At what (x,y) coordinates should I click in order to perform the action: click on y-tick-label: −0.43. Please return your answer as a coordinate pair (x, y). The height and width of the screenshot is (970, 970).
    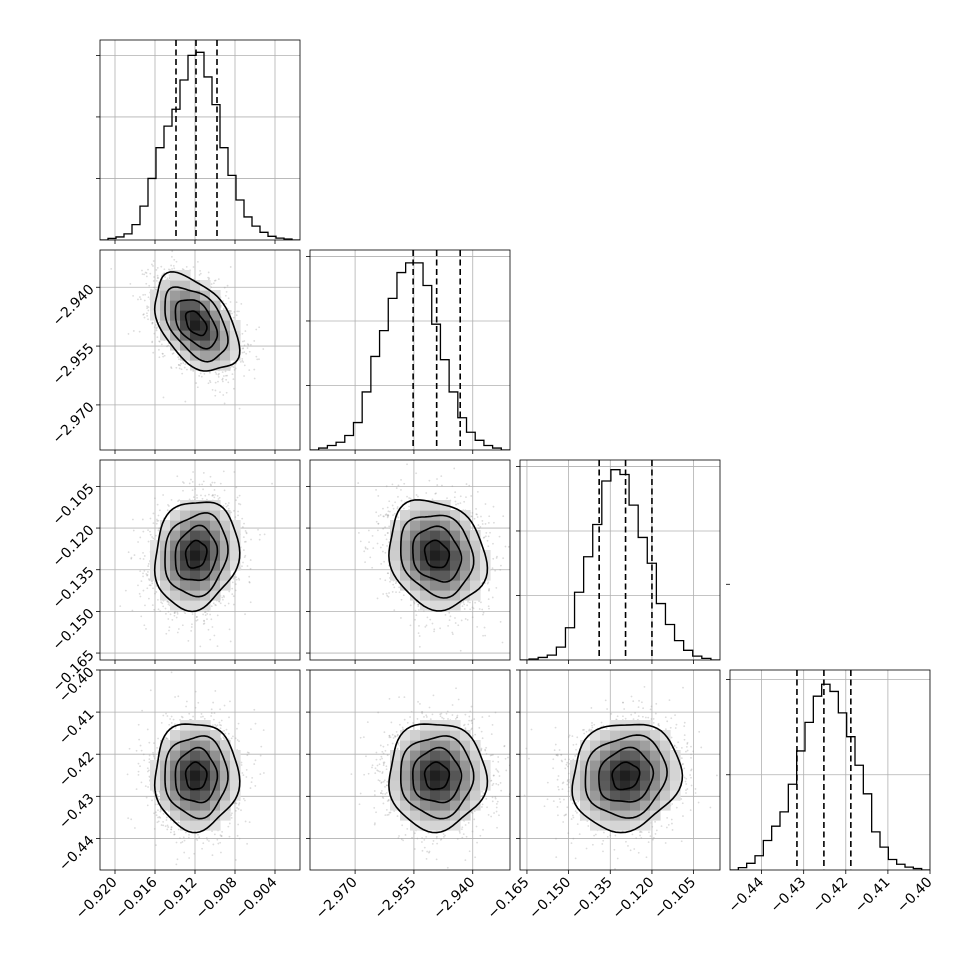
    Looking at the image, I should click on (77, 812).